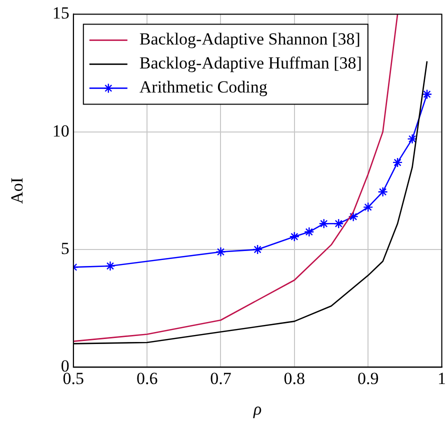 This screenshot has height=428, width=448. Describe the element at coordinates (250, 63) in the screenshot. I see `legend-label: Backlog-Adaptive Huffman [38]` at that location.